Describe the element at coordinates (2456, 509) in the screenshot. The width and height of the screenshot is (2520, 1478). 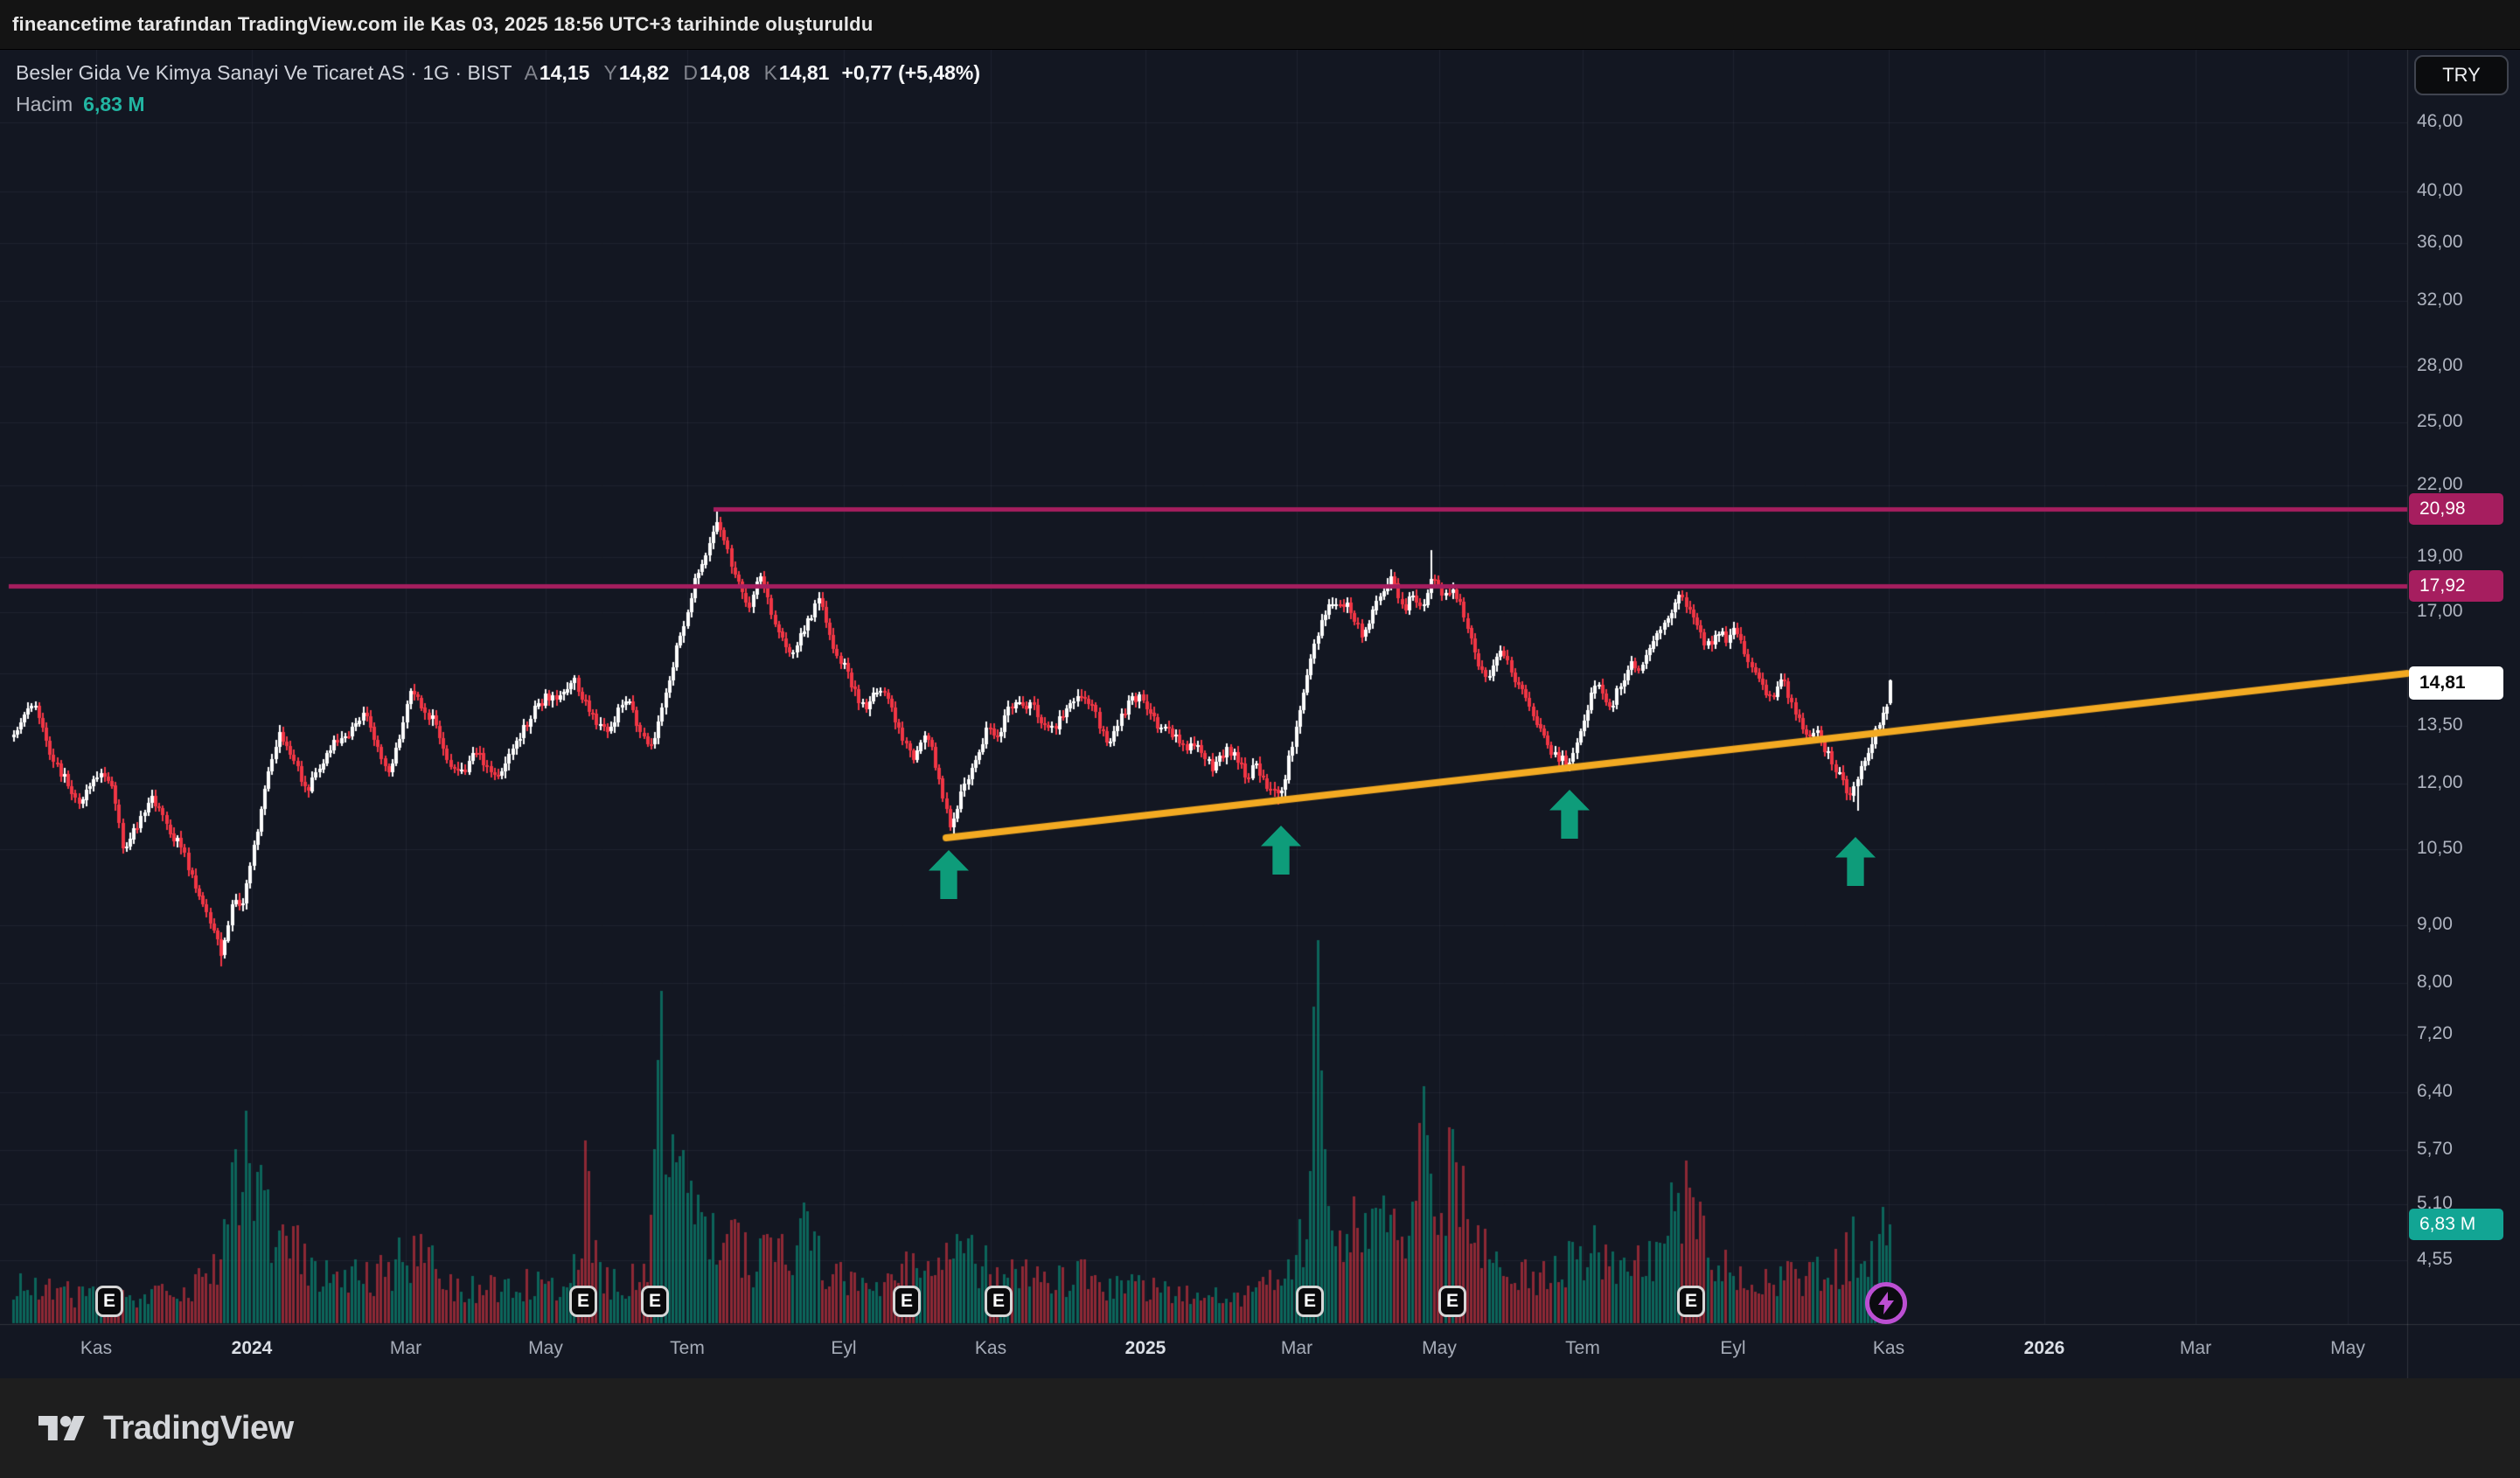
I see `resistance-price-label-2098: 20,98` at that location.